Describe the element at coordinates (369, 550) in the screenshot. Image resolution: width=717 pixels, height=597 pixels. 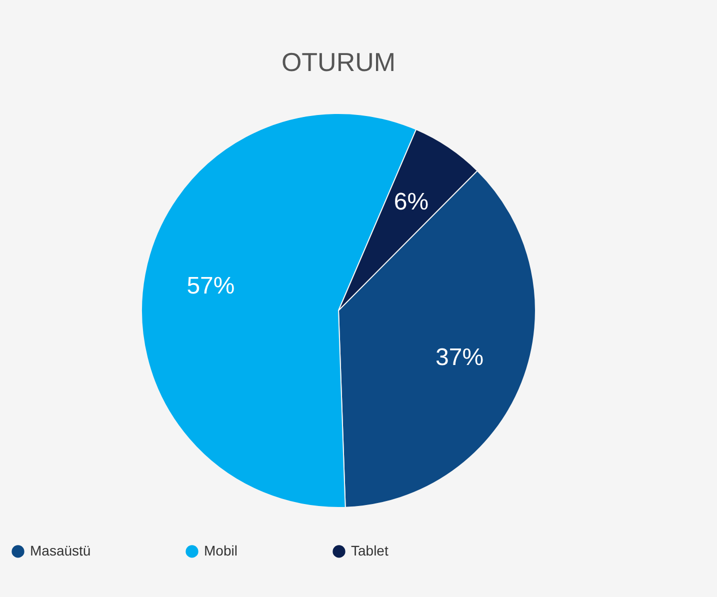
I see `legend-label: Tablet` at that location.